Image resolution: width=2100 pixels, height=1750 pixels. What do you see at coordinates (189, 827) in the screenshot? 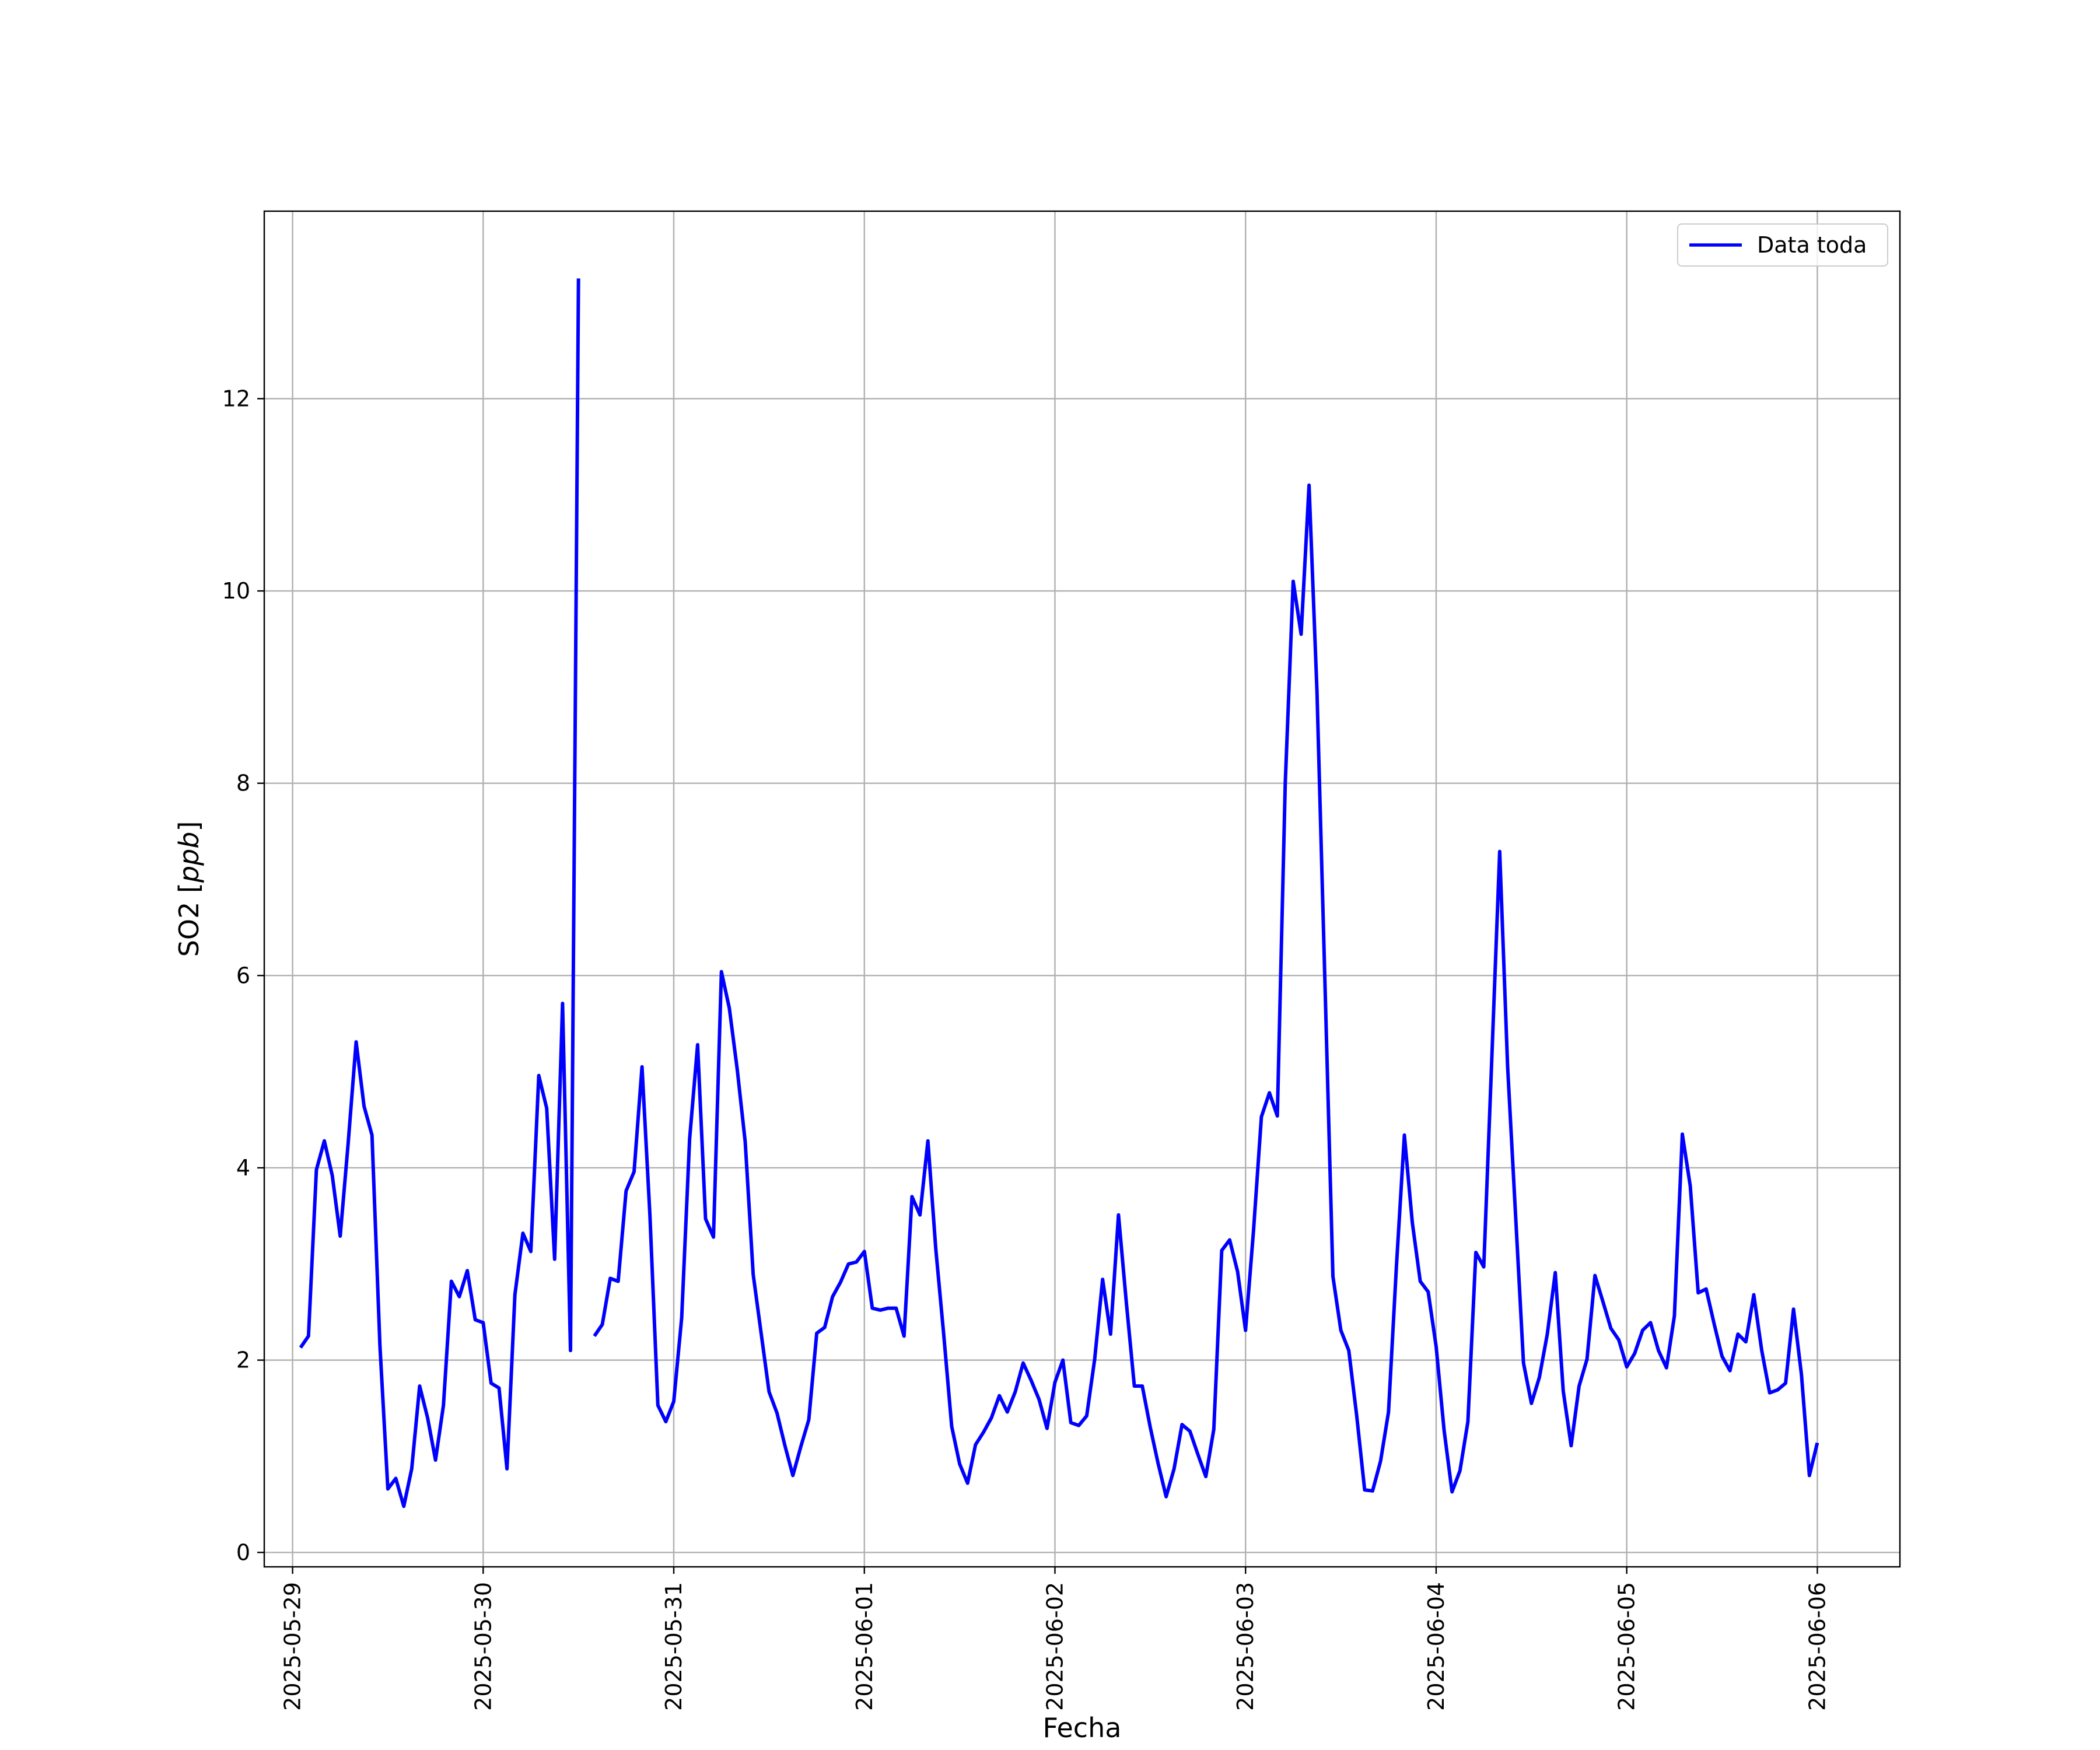
I see `y-axis-label-suffix: ]` at bounding box center [189, 827].